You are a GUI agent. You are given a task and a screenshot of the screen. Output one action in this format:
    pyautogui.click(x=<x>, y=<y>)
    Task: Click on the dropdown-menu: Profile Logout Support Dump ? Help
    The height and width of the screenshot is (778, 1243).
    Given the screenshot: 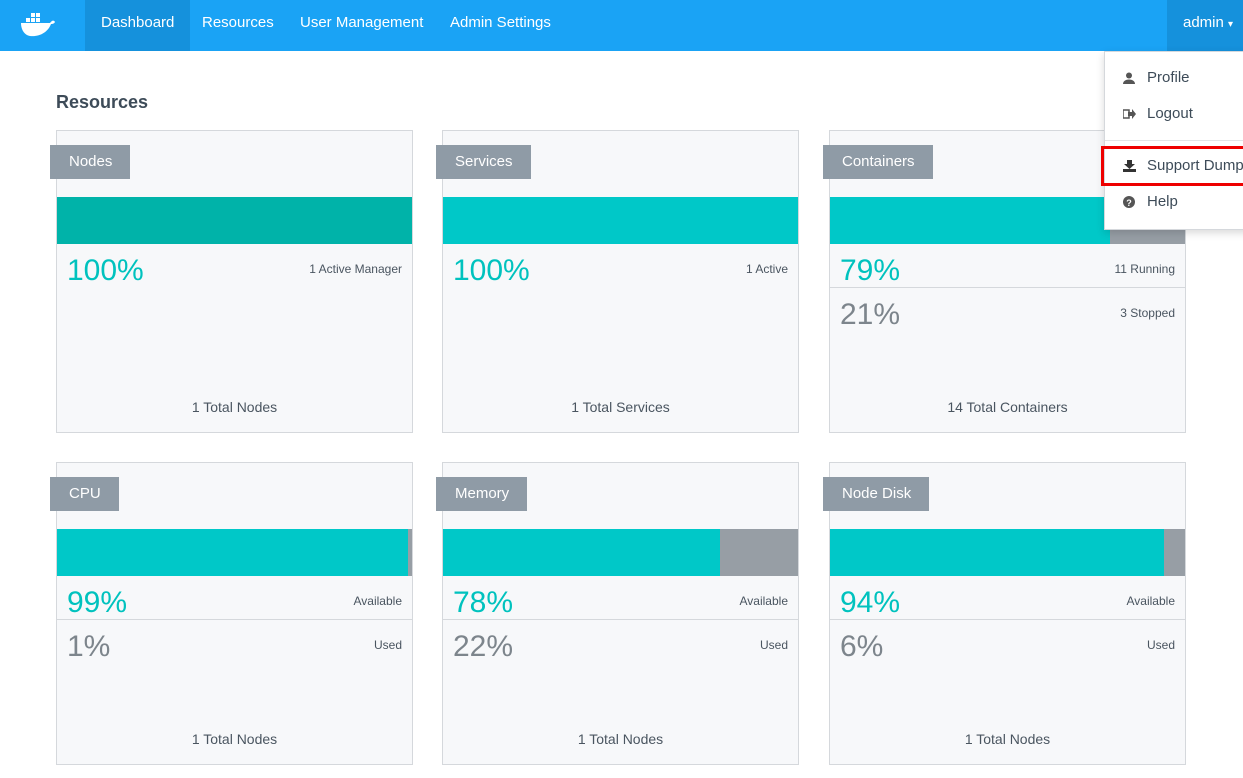 What is the action you would take?
    pyautogui.click(x=1173, y=140)
    